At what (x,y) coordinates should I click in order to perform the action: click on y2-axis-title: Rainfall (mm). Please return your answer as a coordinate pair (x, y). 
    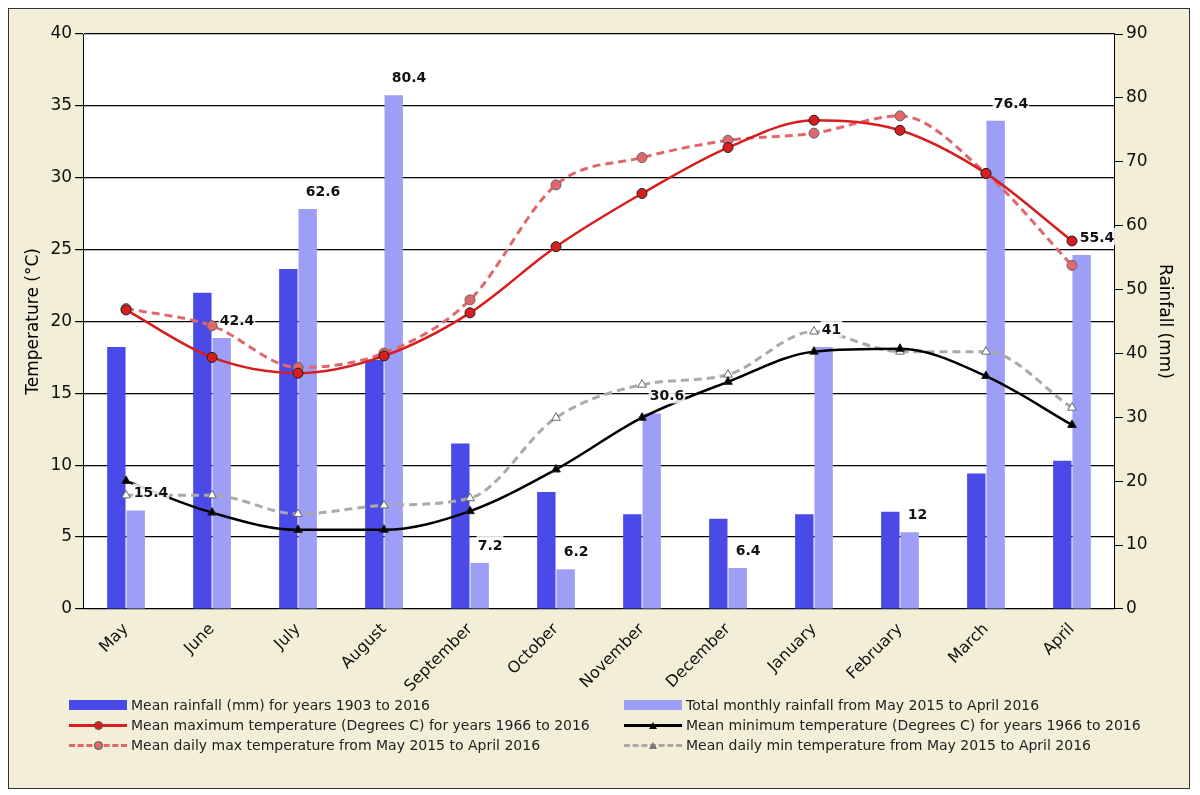
    Looking at the image, I should click on (1166, 321).